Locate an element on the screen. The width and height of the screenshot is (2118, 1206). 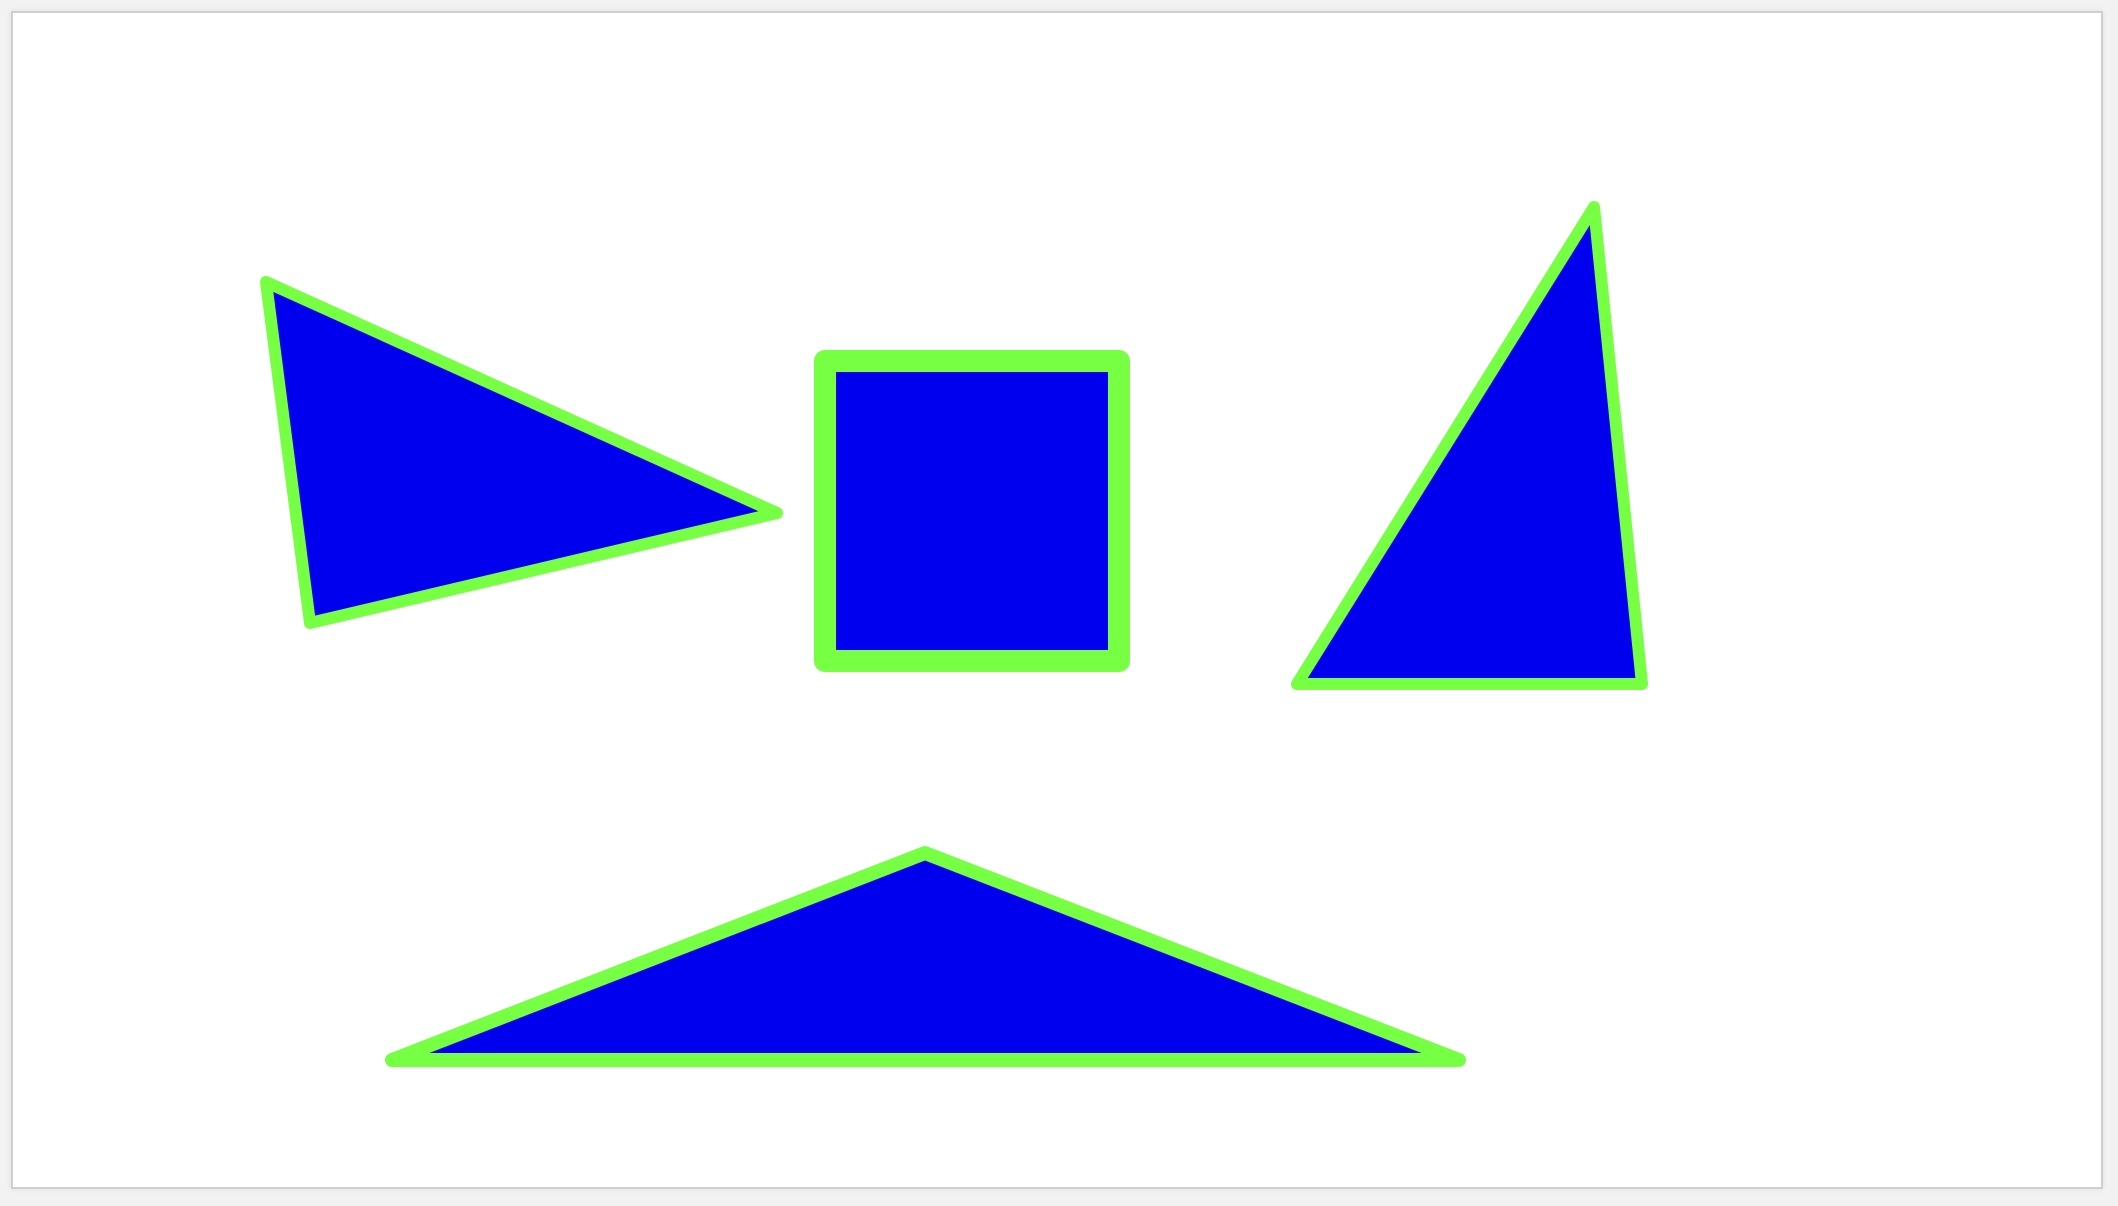
bottom-triangle is located at coordinates (925, 956).